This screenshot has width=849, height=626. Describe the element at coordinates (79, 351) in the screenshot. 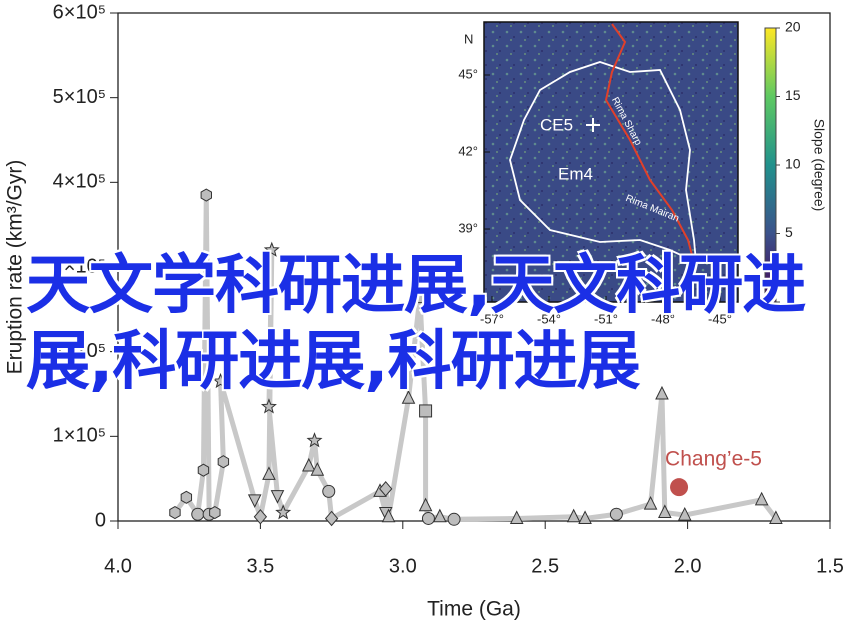

I see `y-tick-label: 2×10⁵` at that location.